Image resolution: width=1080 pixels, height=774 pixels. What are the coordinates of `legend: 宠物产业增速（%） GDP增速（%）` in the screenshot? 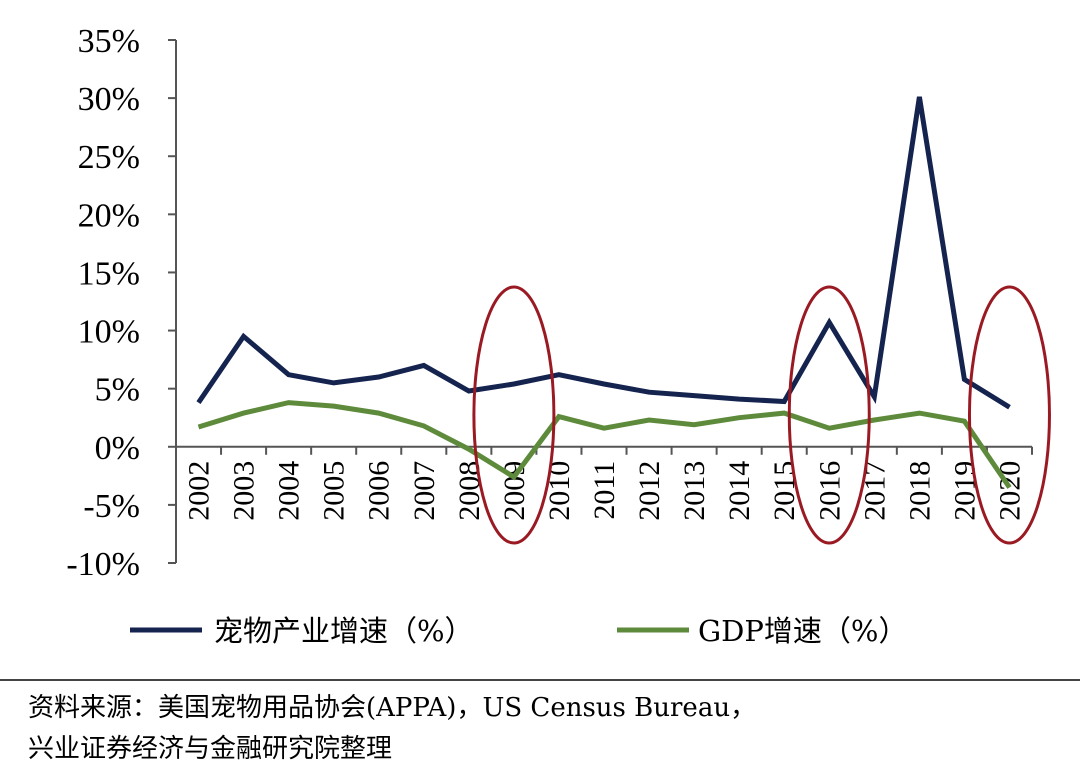 It's located at (519, 631).